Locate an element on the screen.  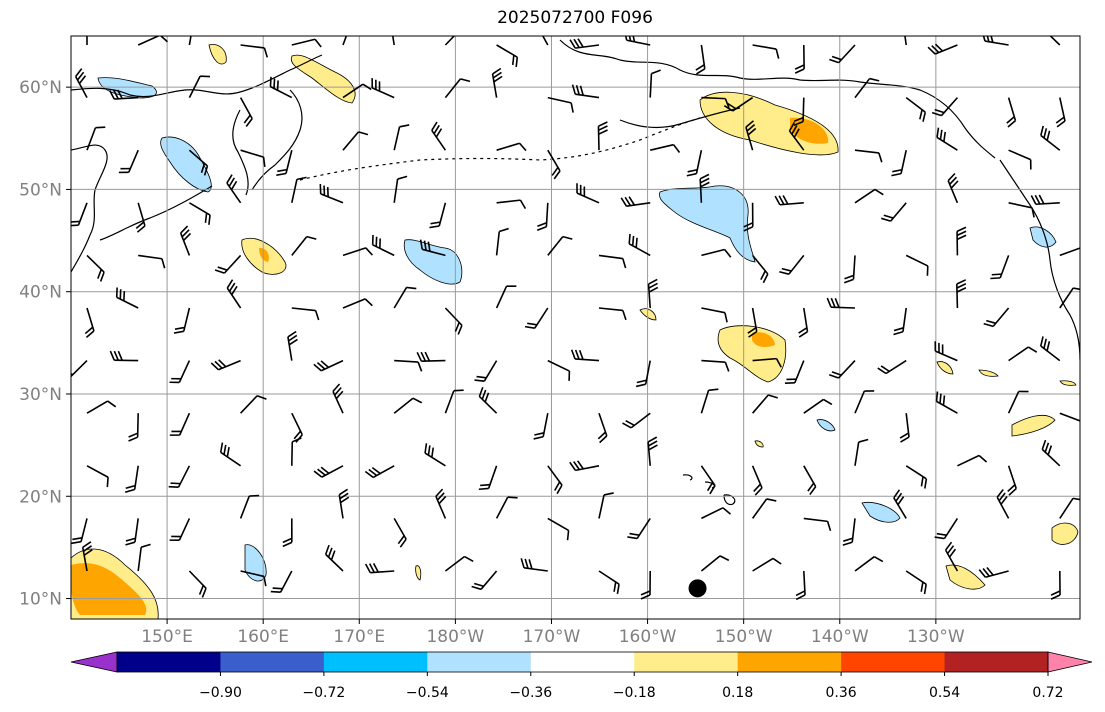
colorbar-tick-label: −0.18 is located at coordinates (634, 693).